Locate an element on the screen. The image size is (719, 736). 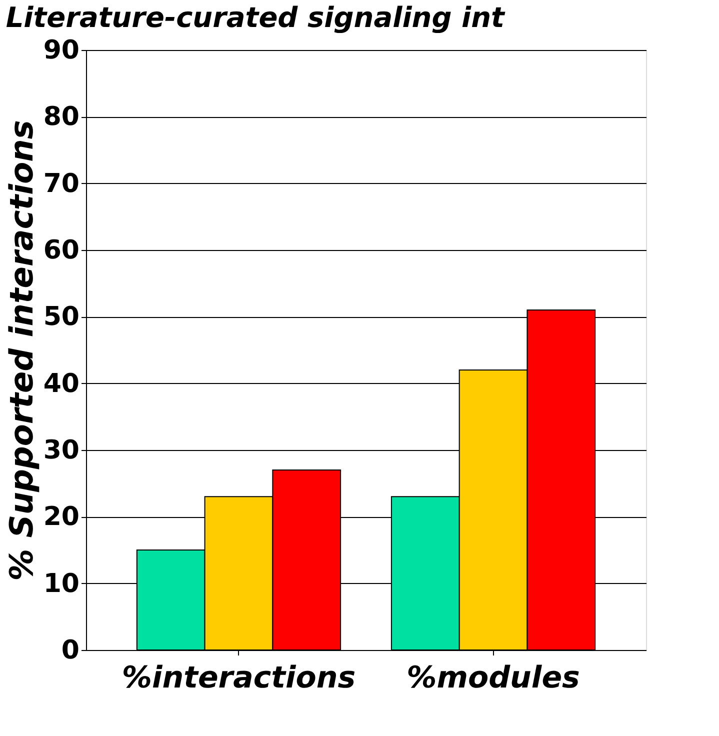
y-axis-title: % Supported interactions is located at coordinates (21, 350).